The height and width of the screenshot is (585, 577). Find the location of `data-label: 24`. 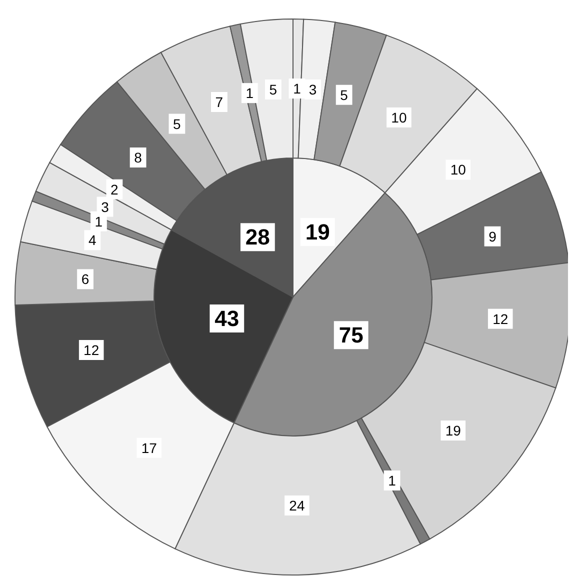

data-label: 24 is located at coordinates (297, 505).